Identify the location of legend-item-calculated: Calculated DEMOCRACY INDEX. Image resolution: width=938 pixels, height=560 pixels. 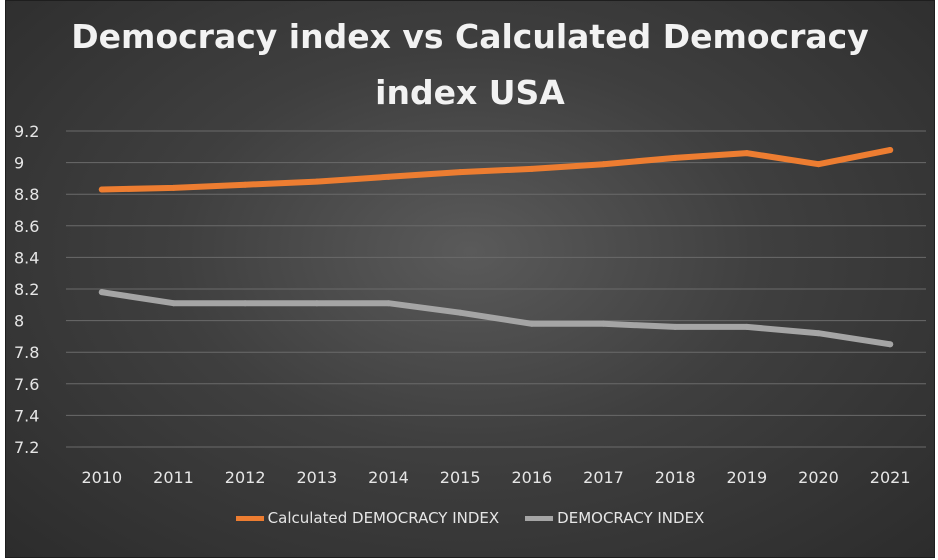
(367, 518).